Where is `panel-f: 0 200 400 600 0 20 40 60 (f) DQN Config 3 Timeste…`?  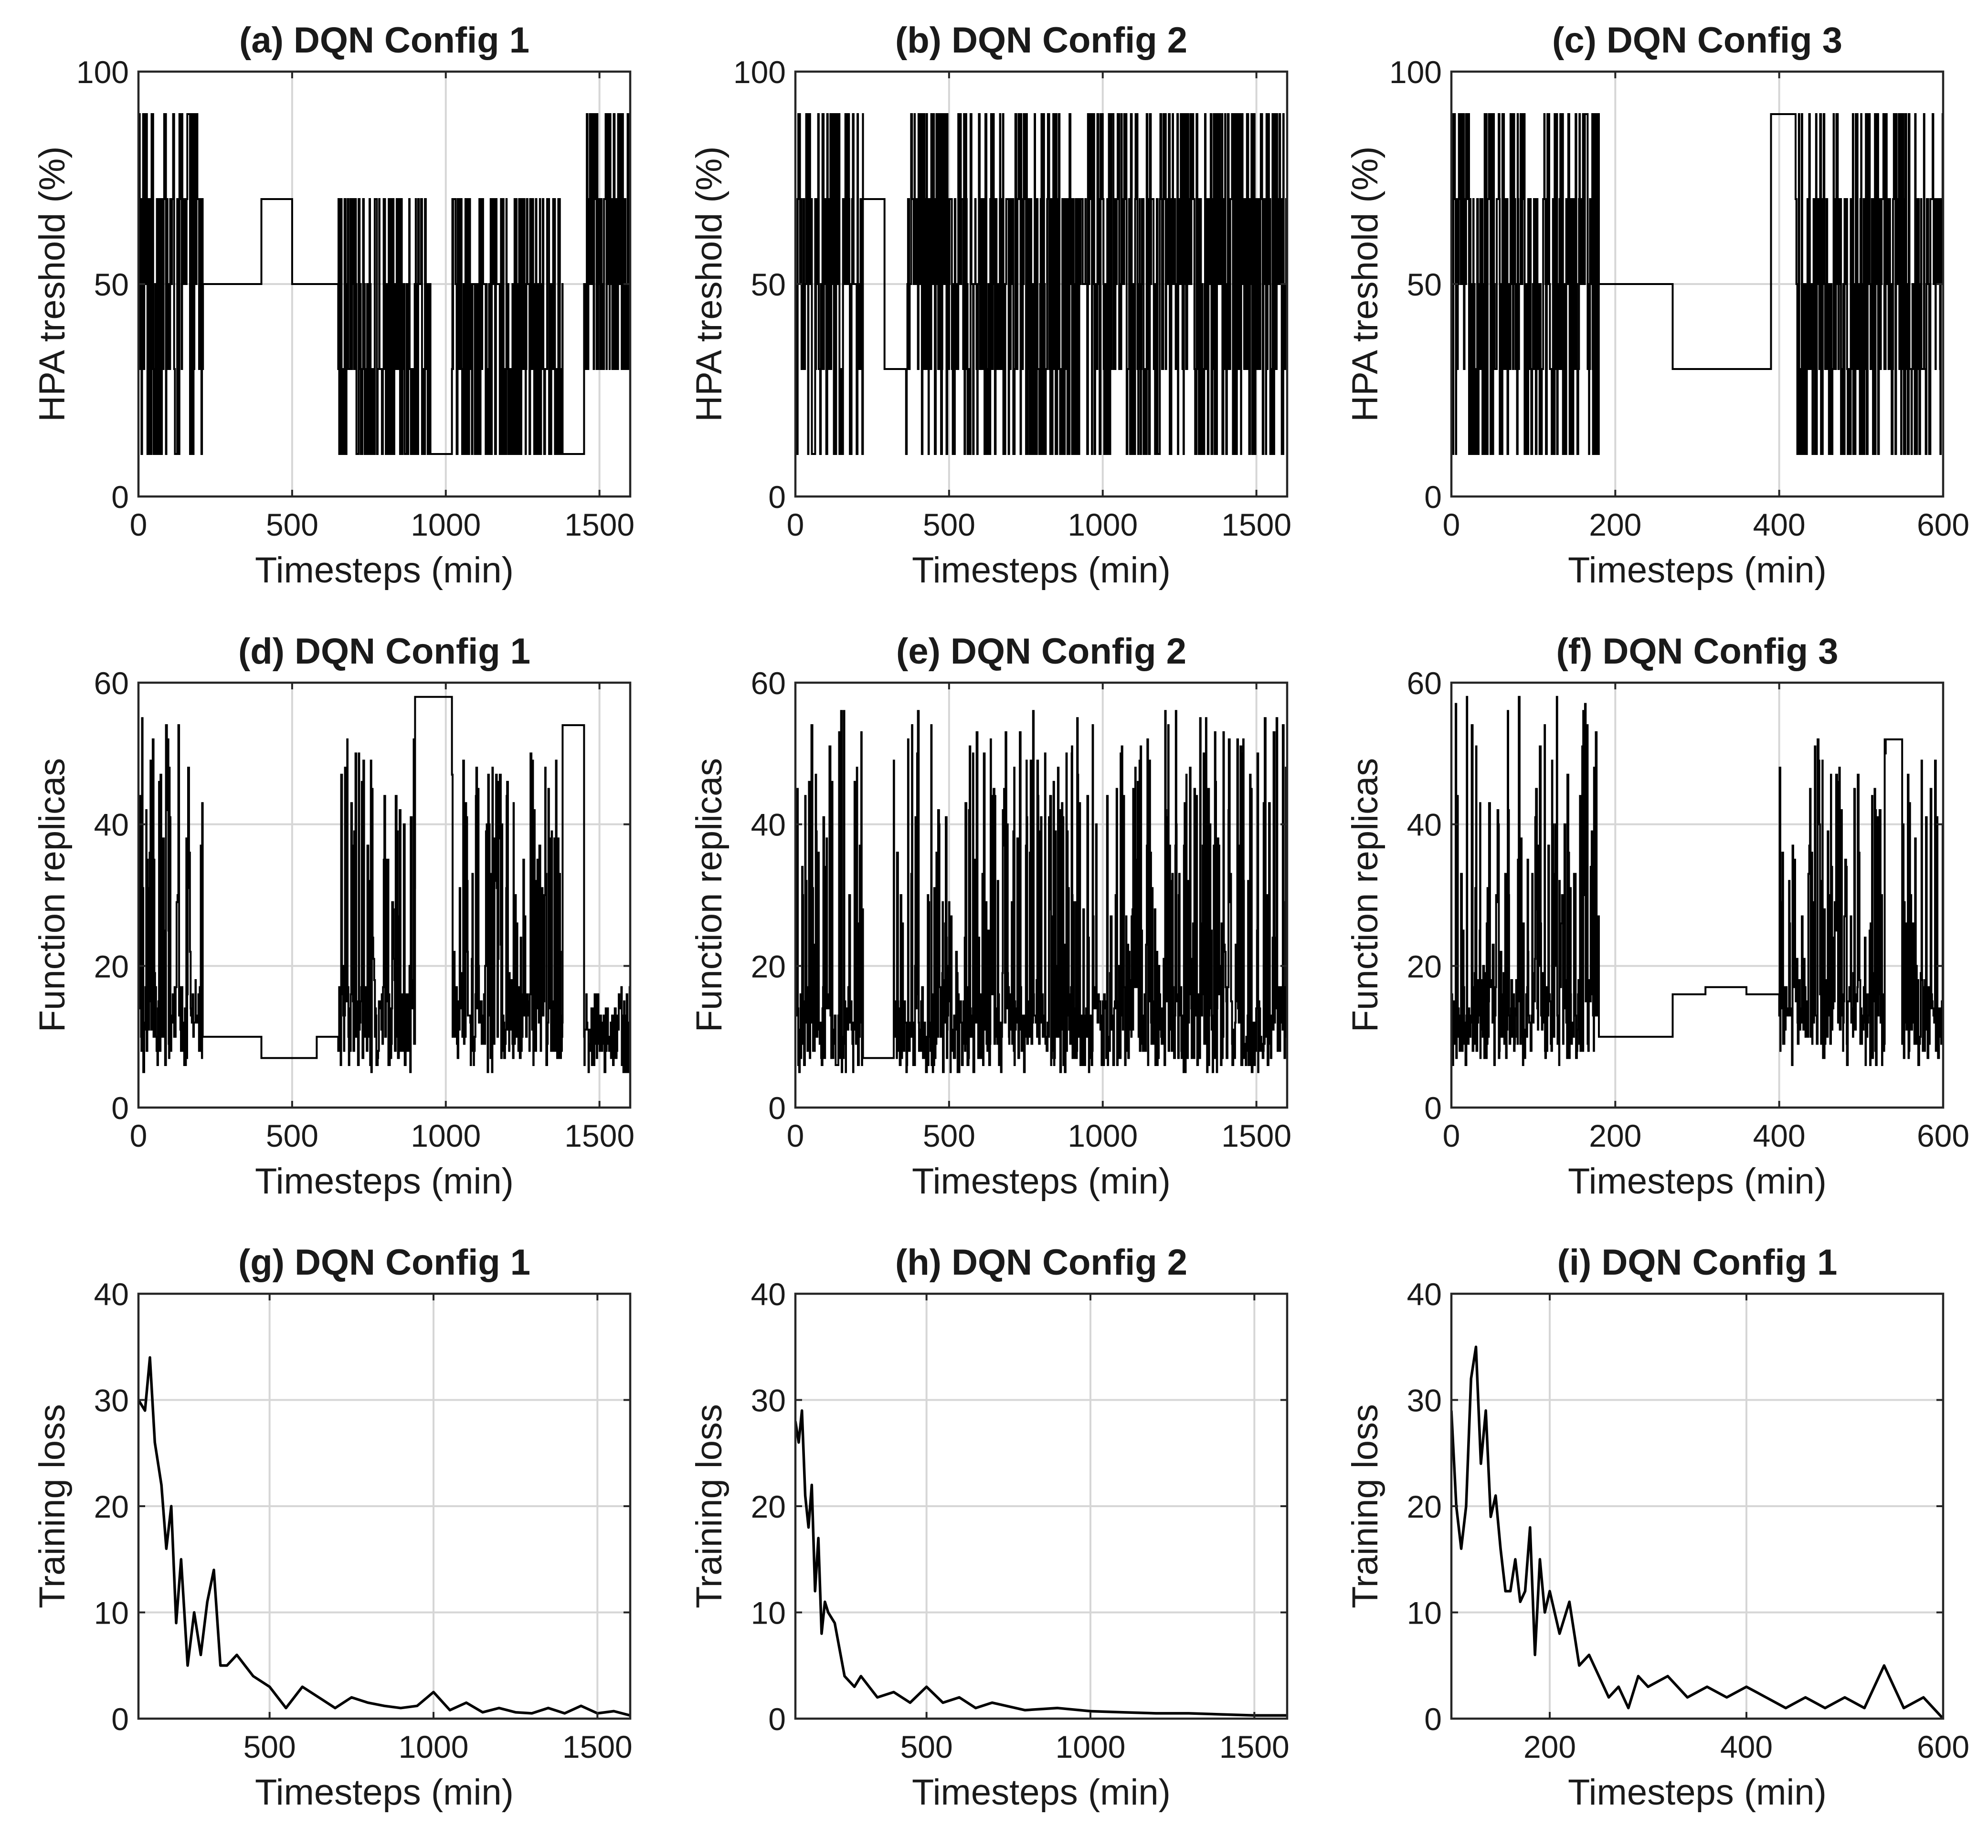 panel-f: 0 200 400 600 0 20 40 60 (f) DQN Config 3 Timeste… is located at coordinates (1657, 916).